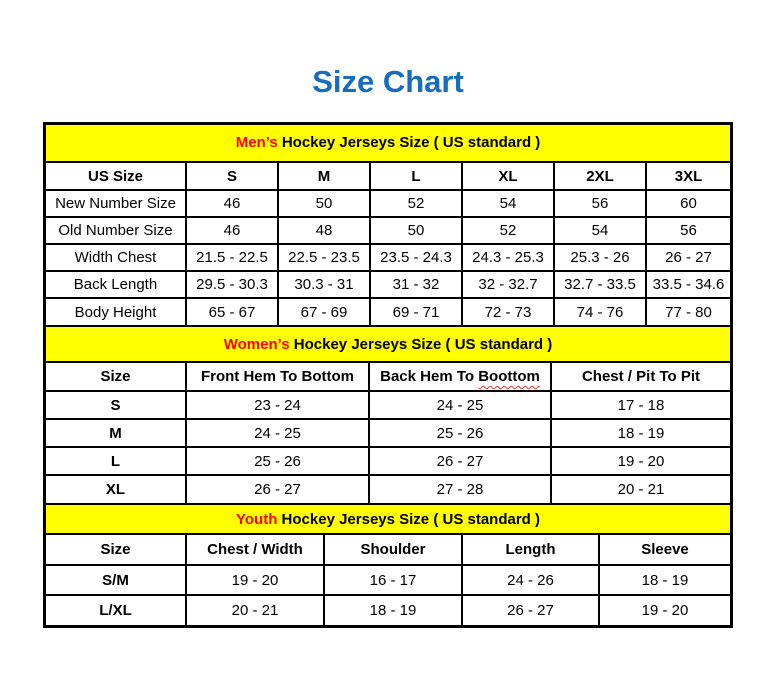 The width and height of the screenshot is (776, 692). I want to click on size-value-cell: 20 - 21, so click(255, 609).